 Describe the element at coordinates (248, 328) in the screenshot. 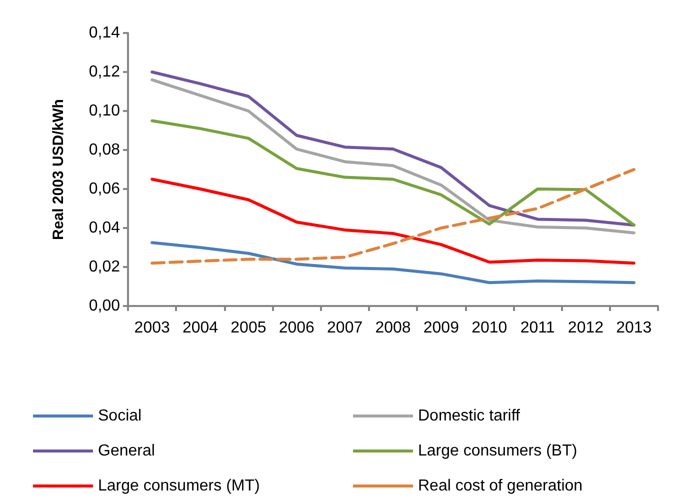

I see `x-tick-label: 2005` at that location.